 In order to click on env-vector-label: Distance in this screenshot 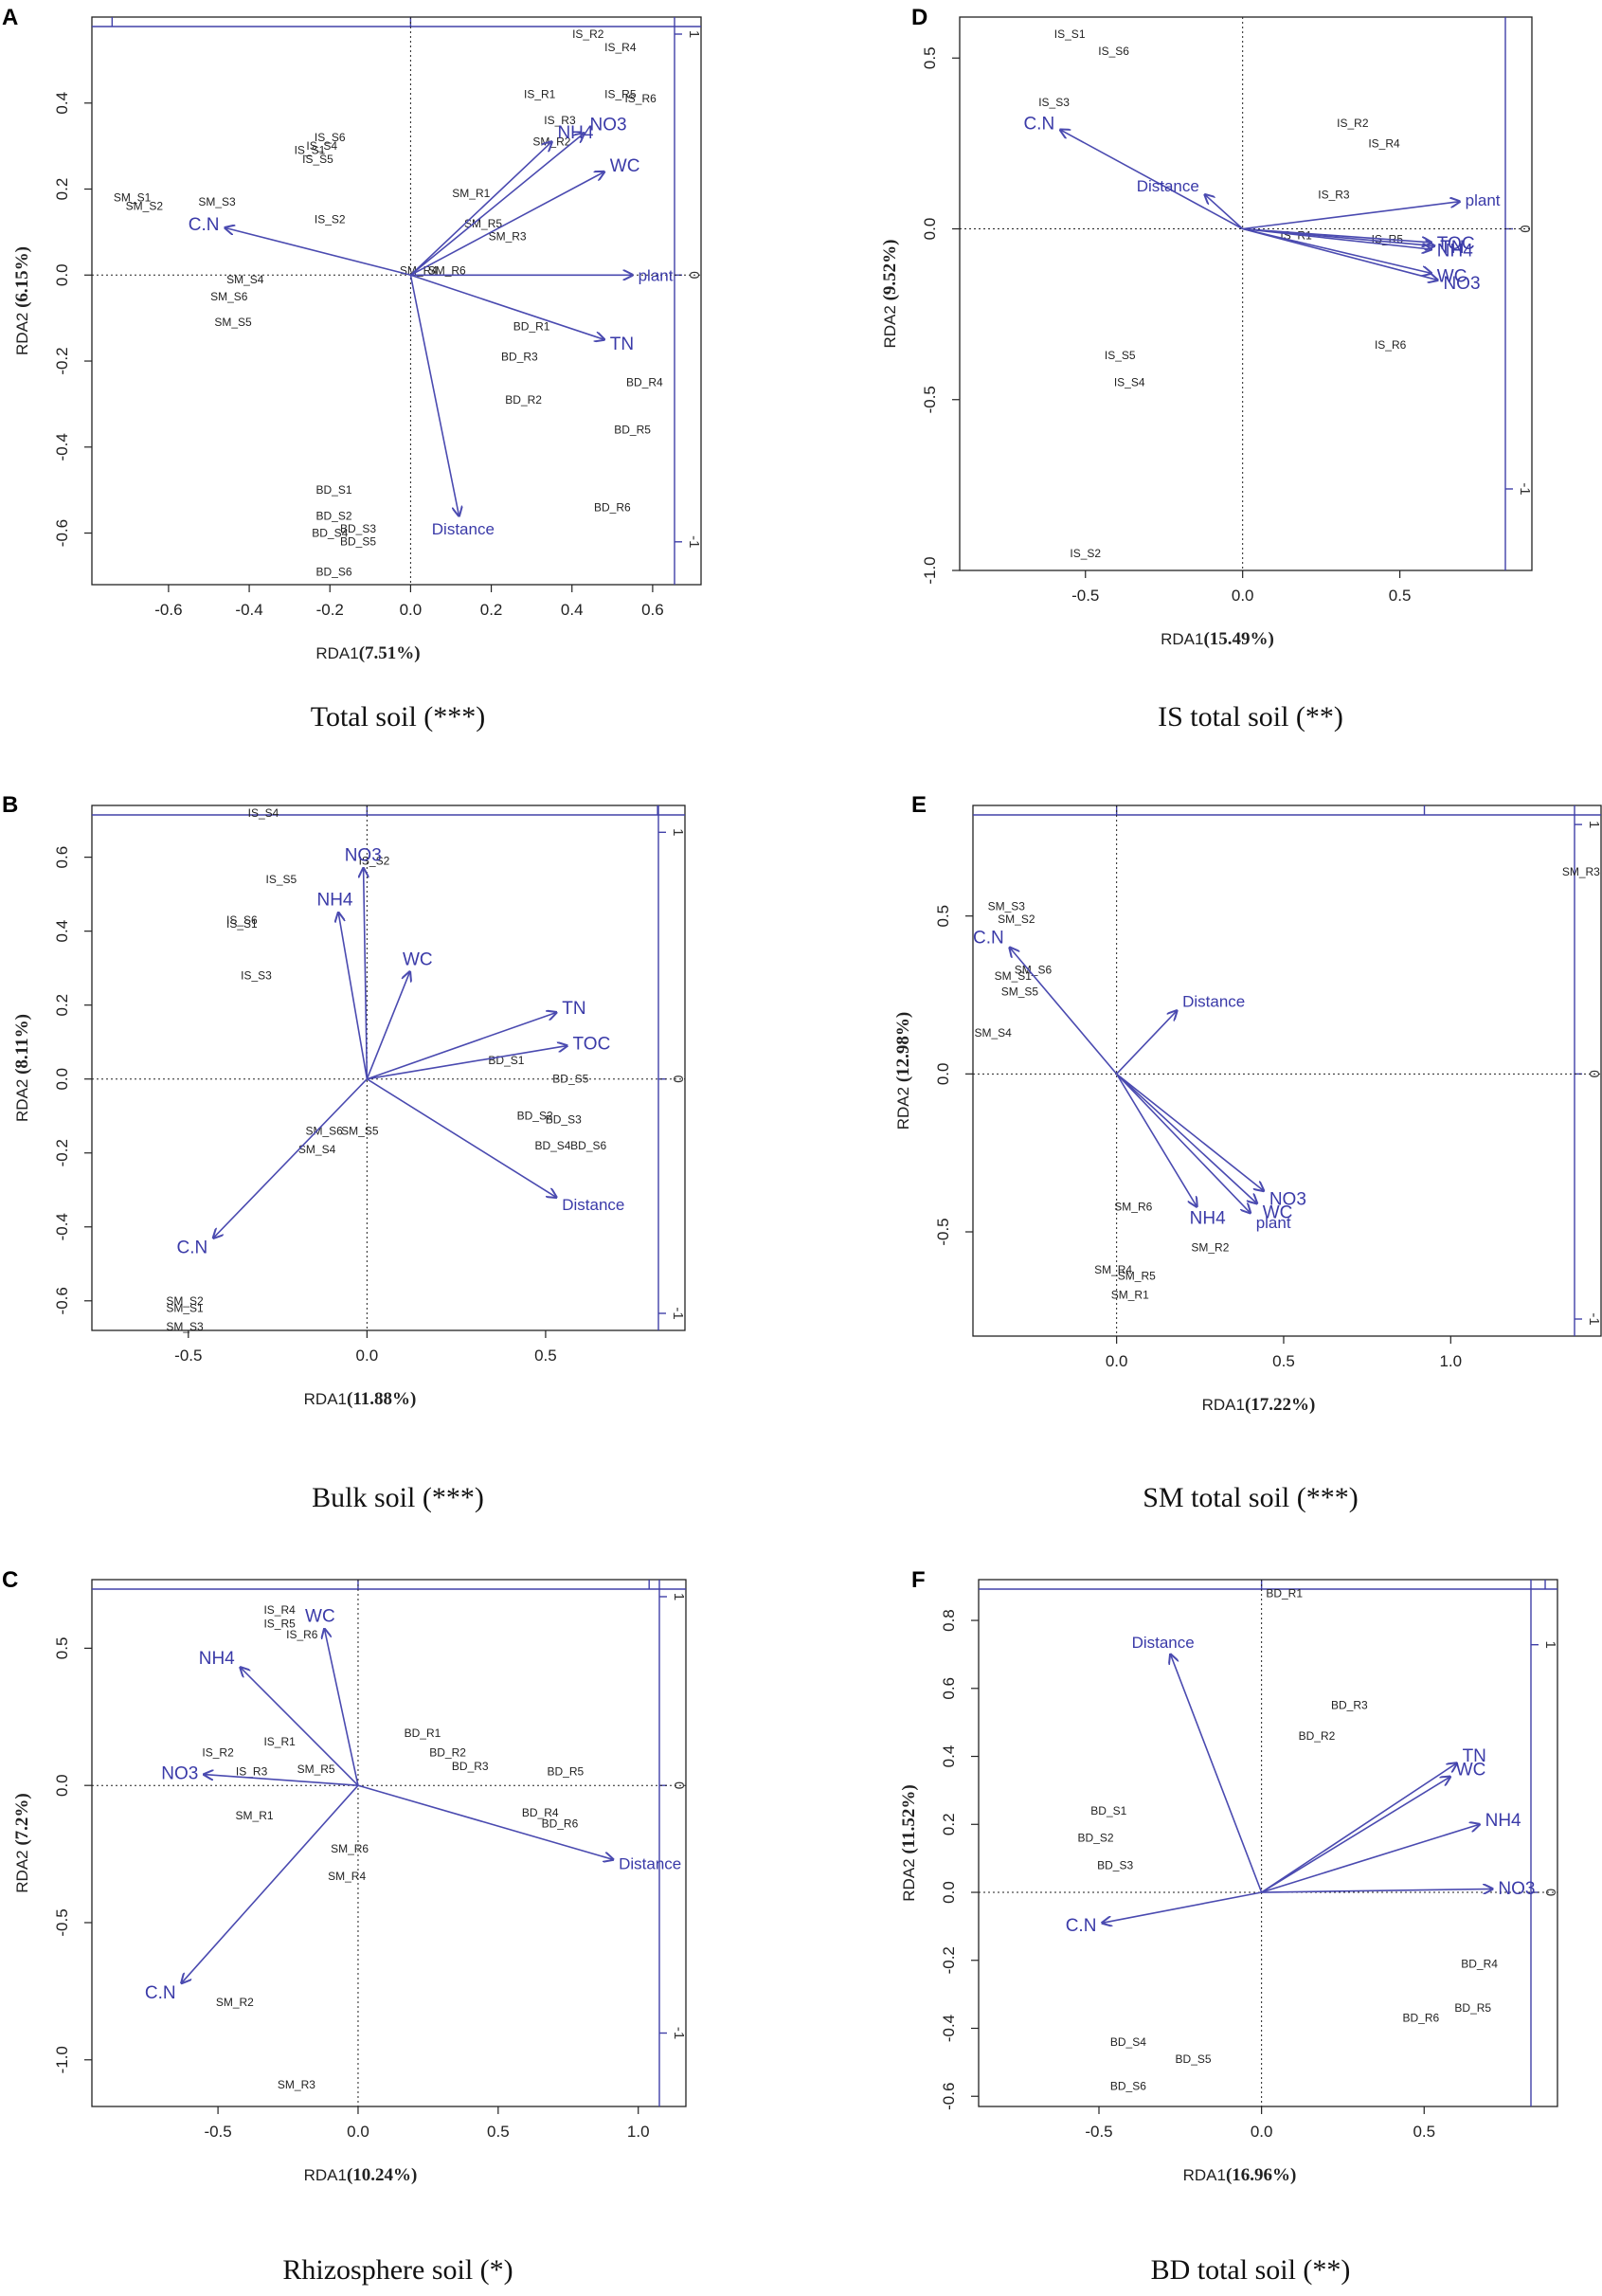, I will do `click(1168, 186)`.